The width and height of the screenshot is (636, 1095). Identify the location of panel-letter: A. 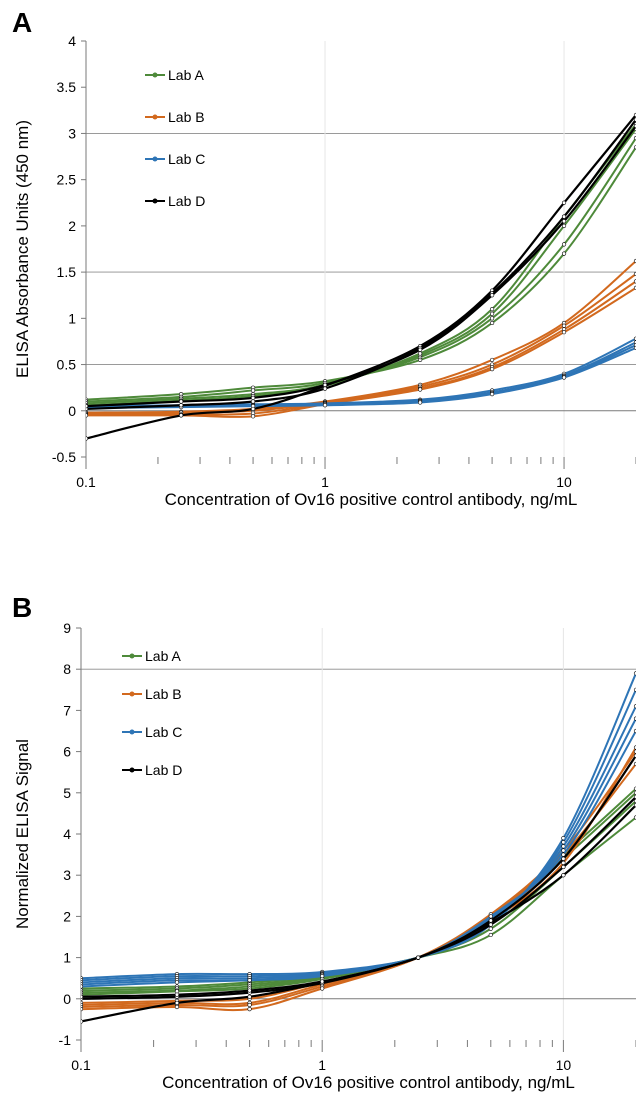
(22, 22).